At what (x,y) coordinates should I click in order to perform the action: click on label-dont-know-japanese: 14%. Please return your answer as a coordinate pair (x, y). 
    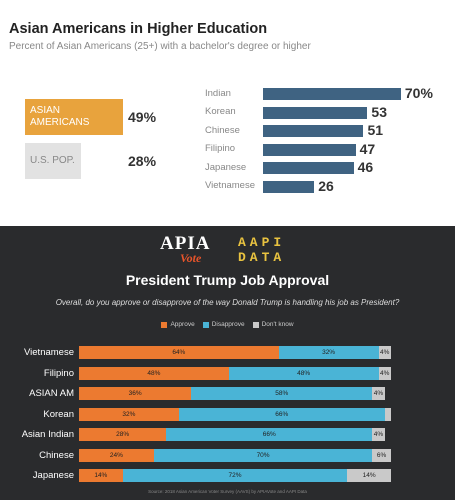
    Looking at the image, I should click on (369, 475).